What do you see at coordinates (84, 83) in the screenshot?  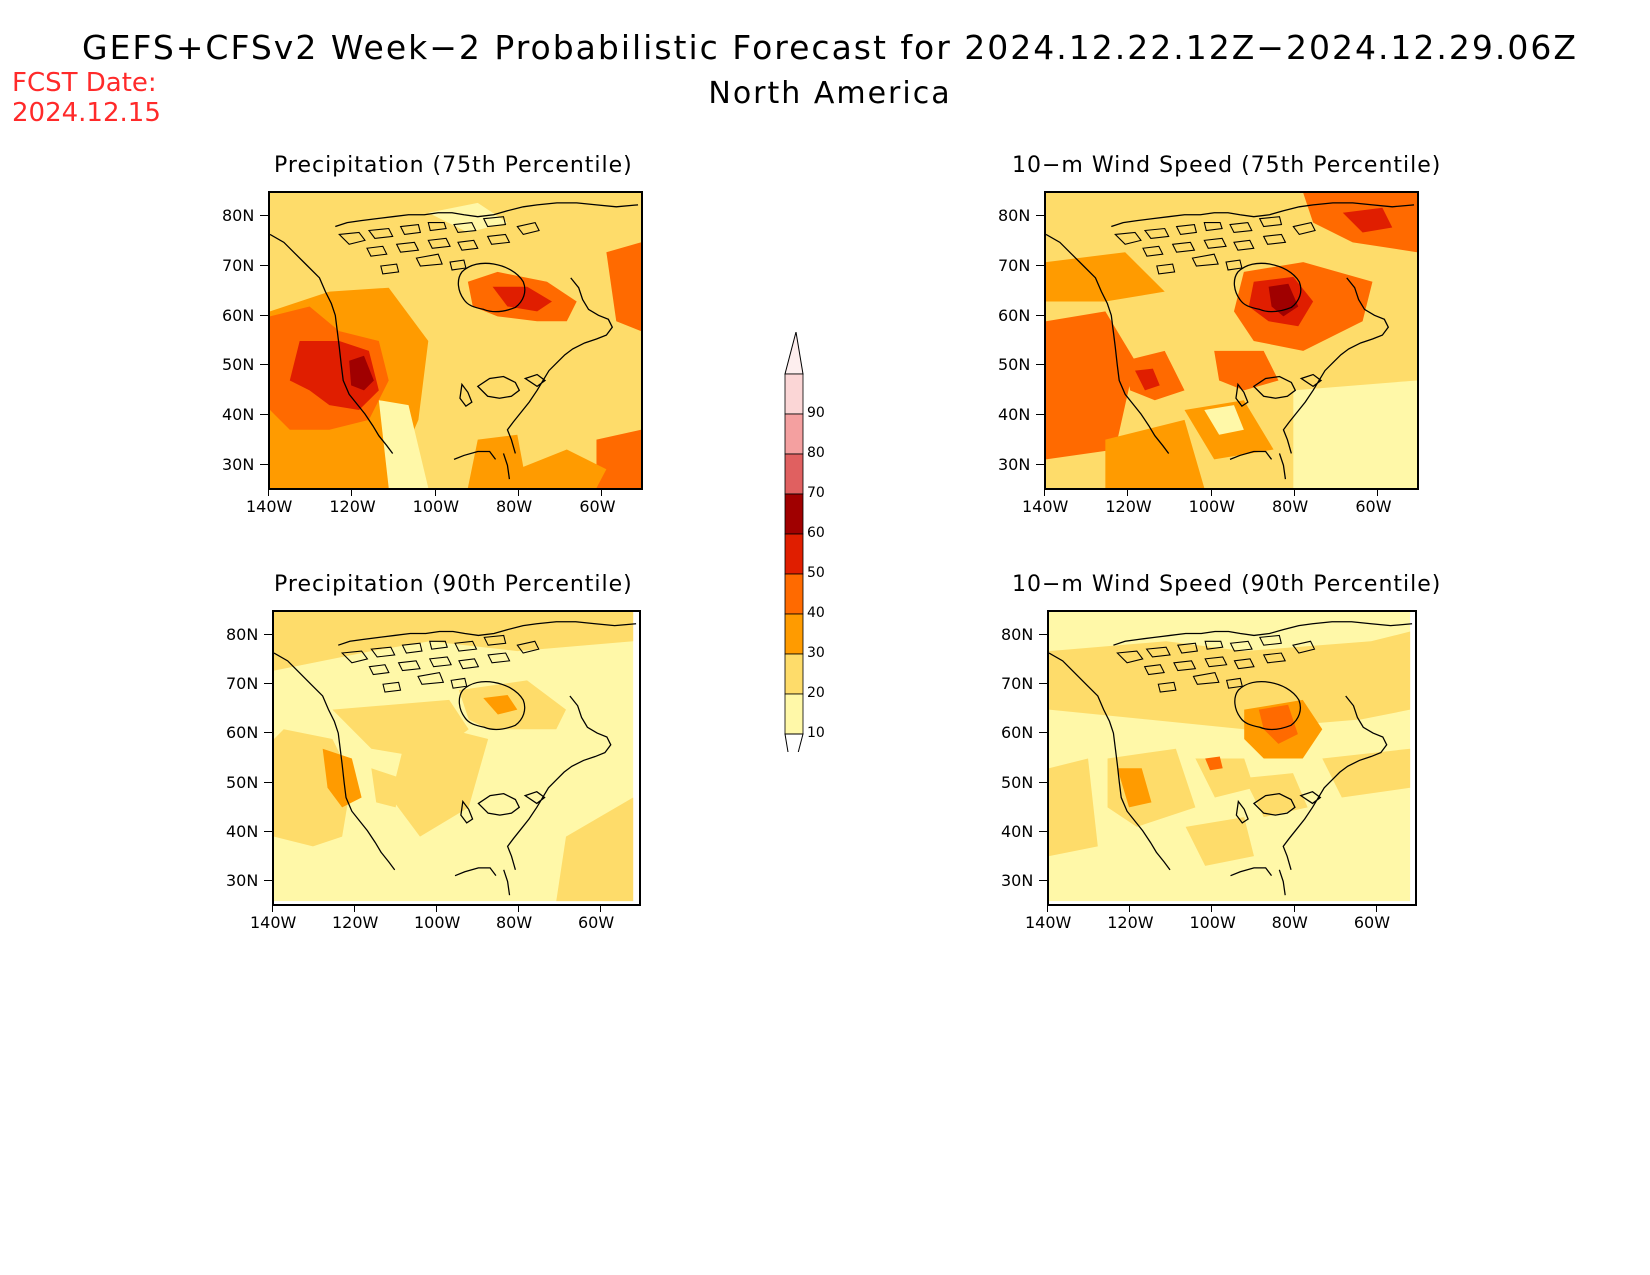 I see `forecast-date-label: FCST Date:` at bounding box center [84, 83].